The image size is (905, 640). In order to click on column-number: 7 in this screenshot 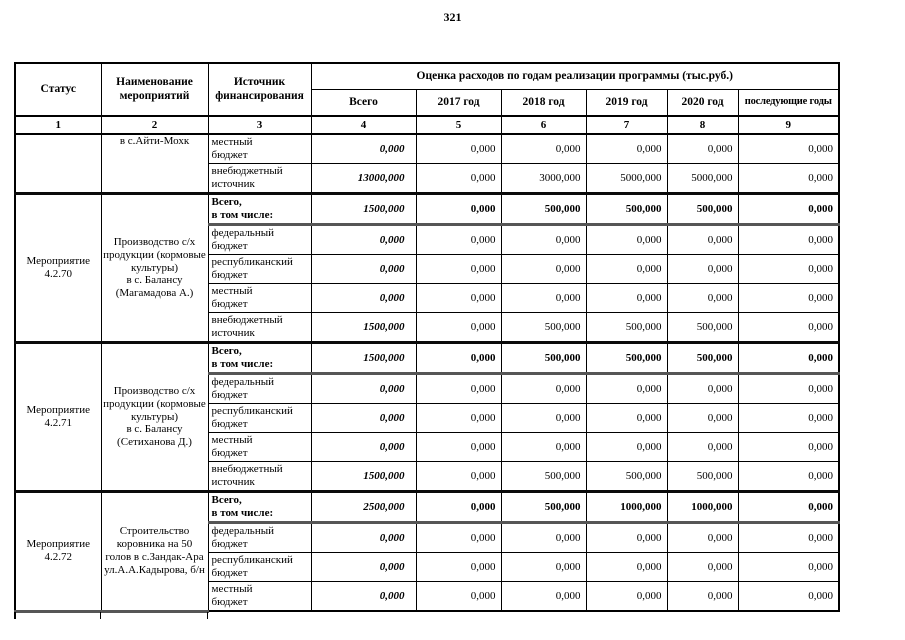, I will do `click(626, 125)`.